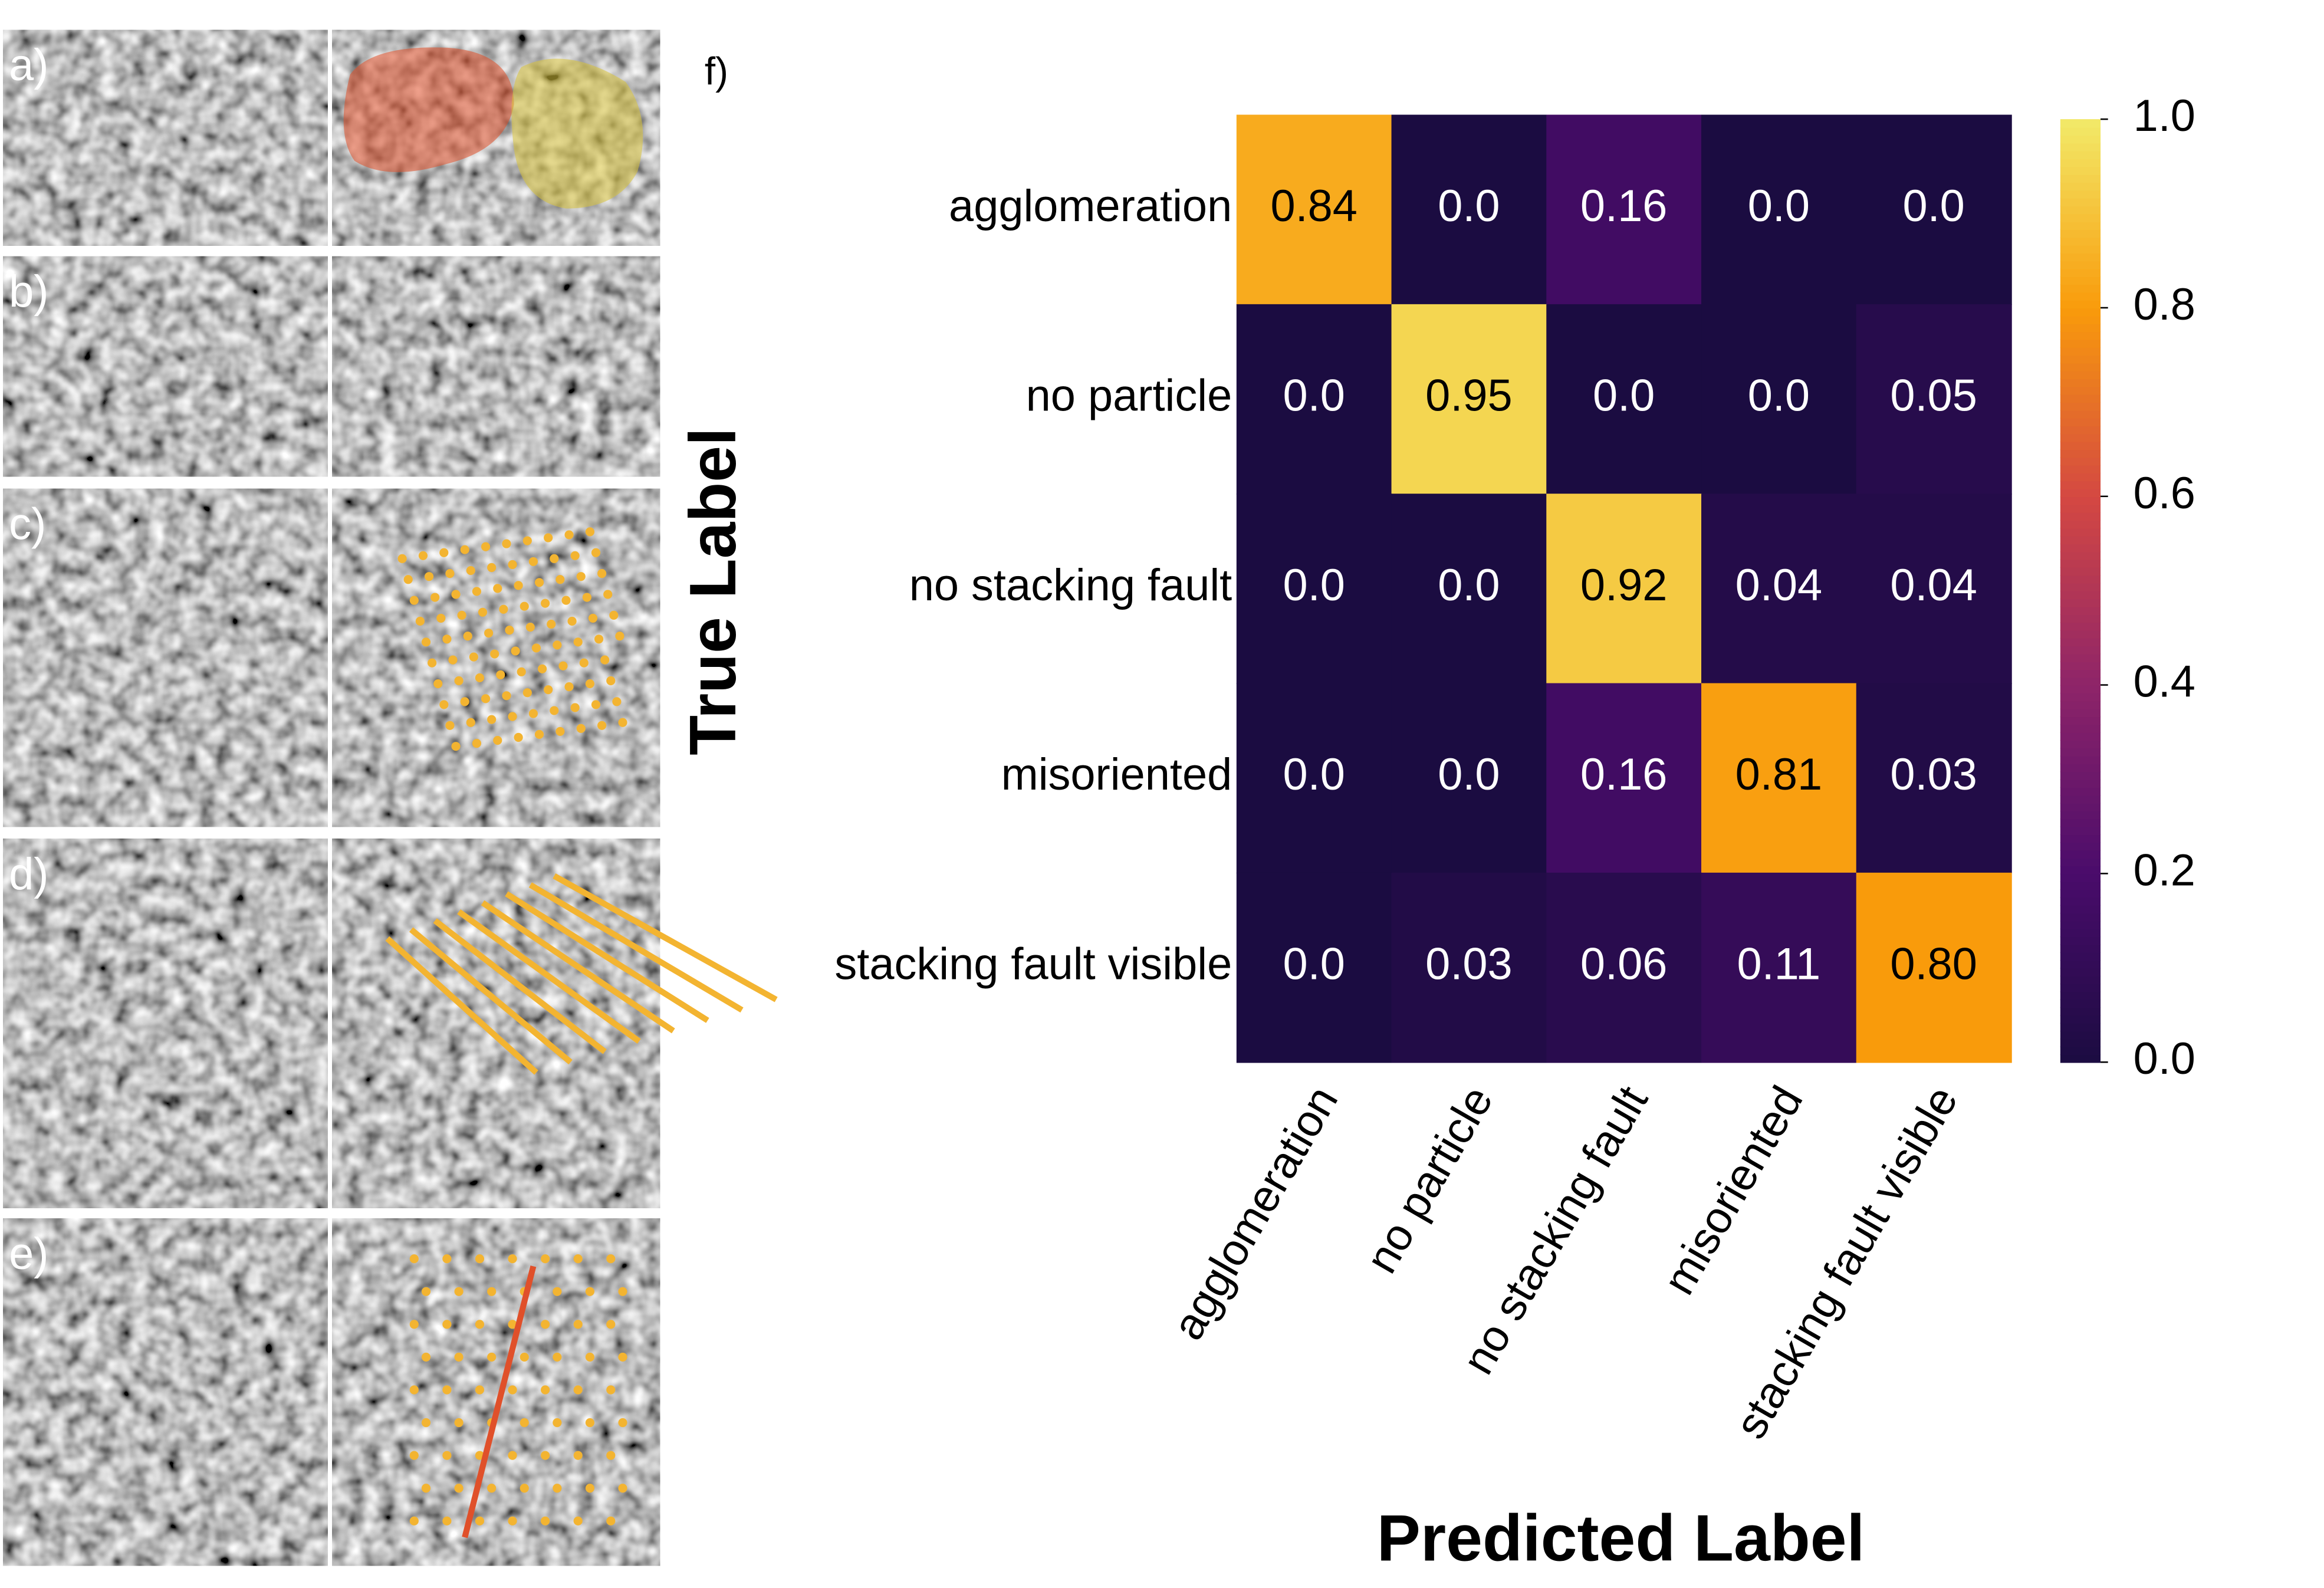 The height and width of the screenshot is (1588, 2324). Describe the element at coordinates (1621, 1538) in the screenshot. I see `x-axis-title: Predicted Label` at that location.